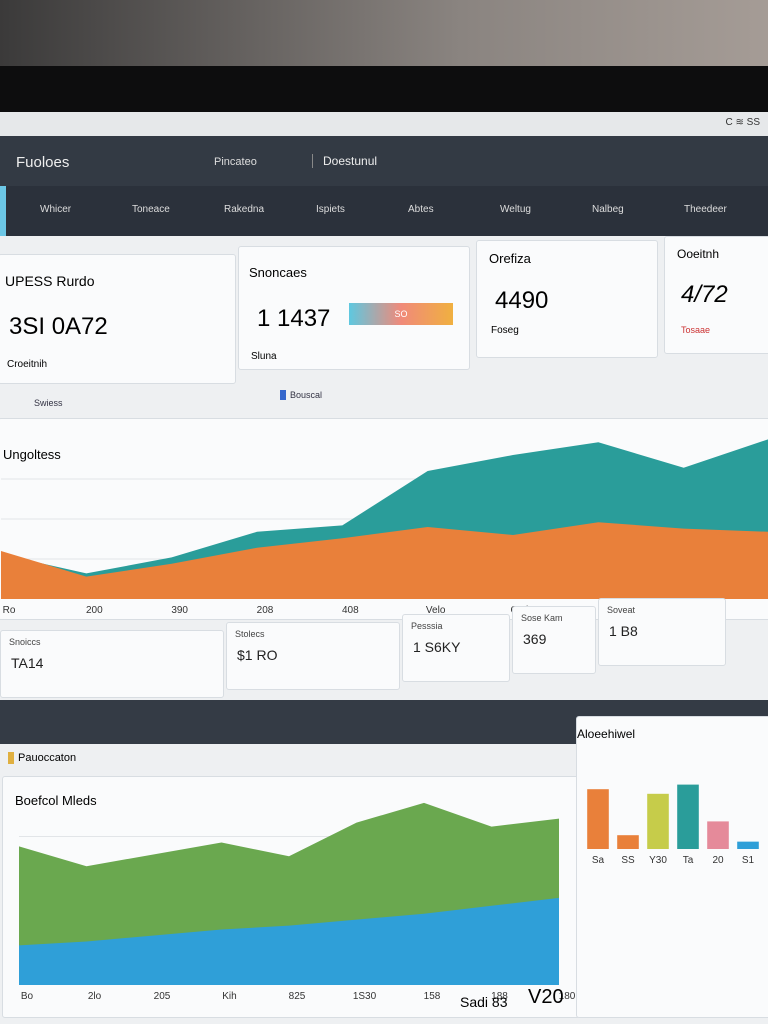  What do you see at coordinates (748, 860) in the screenshot?
I see `x-tick-label: S1` at bounding box center [748, 860].